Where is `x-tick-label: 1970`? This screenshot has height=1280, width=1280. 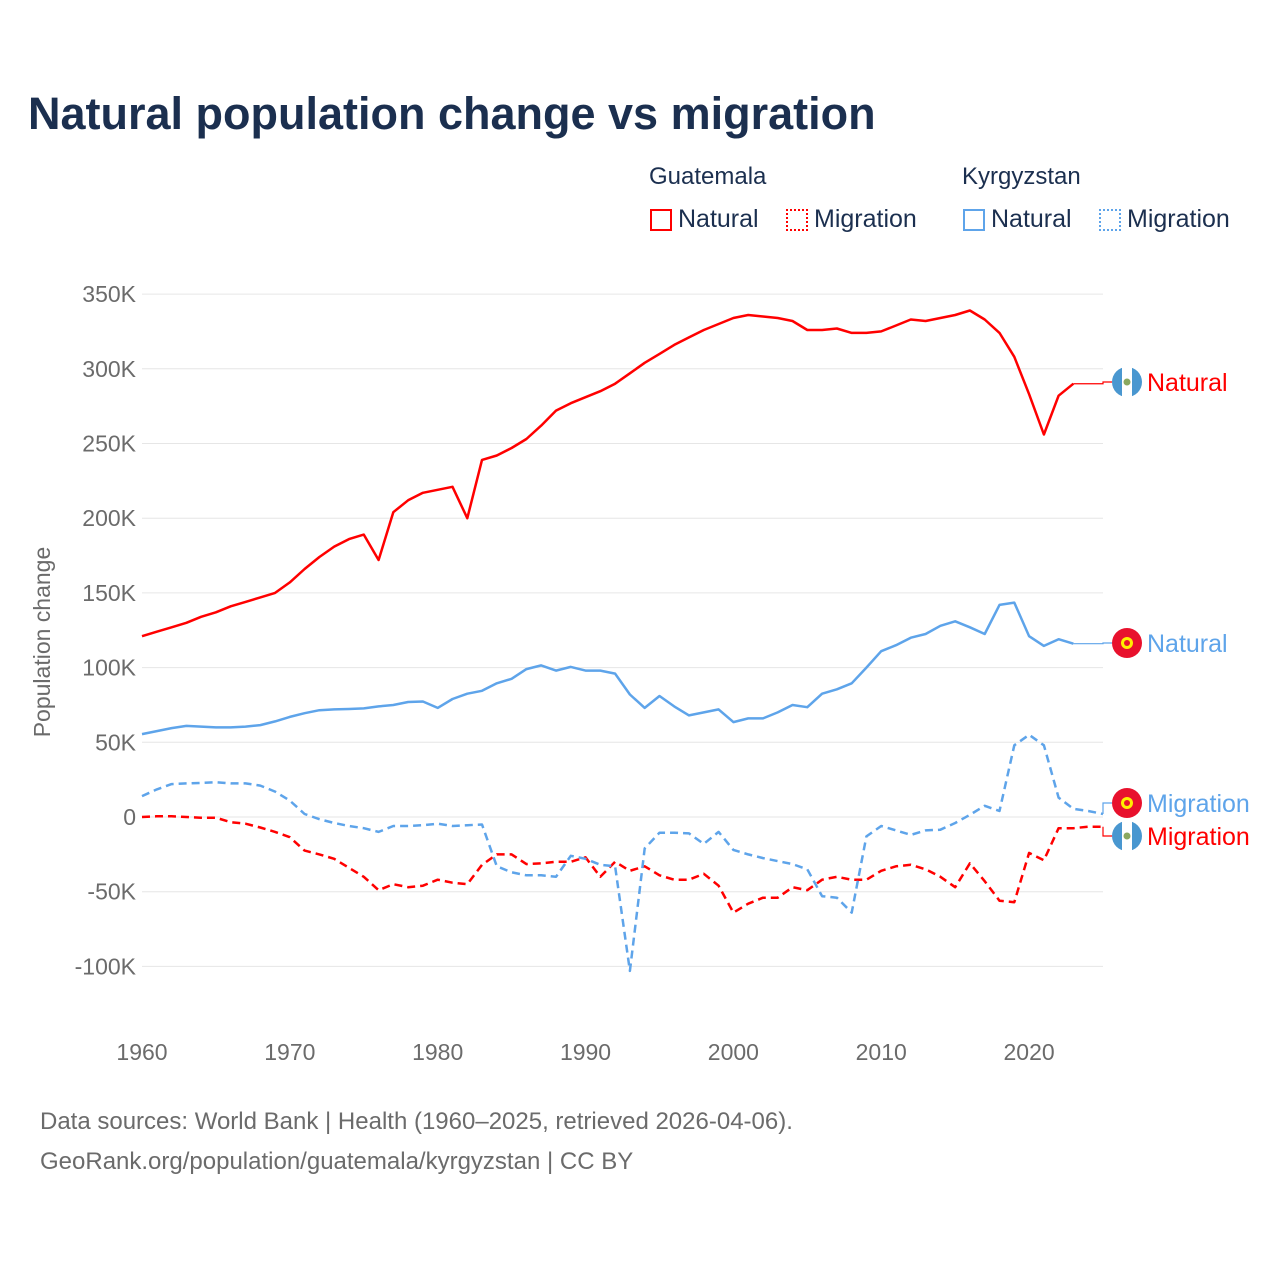
x-tick-label: 1970 is located at coordinates (289, 1052).